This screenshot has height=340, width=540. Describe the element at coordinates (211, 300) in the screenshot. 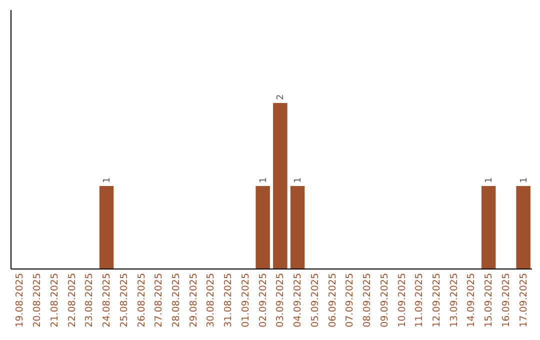

I see `x-tick-label: 30.08.2025` at that location.